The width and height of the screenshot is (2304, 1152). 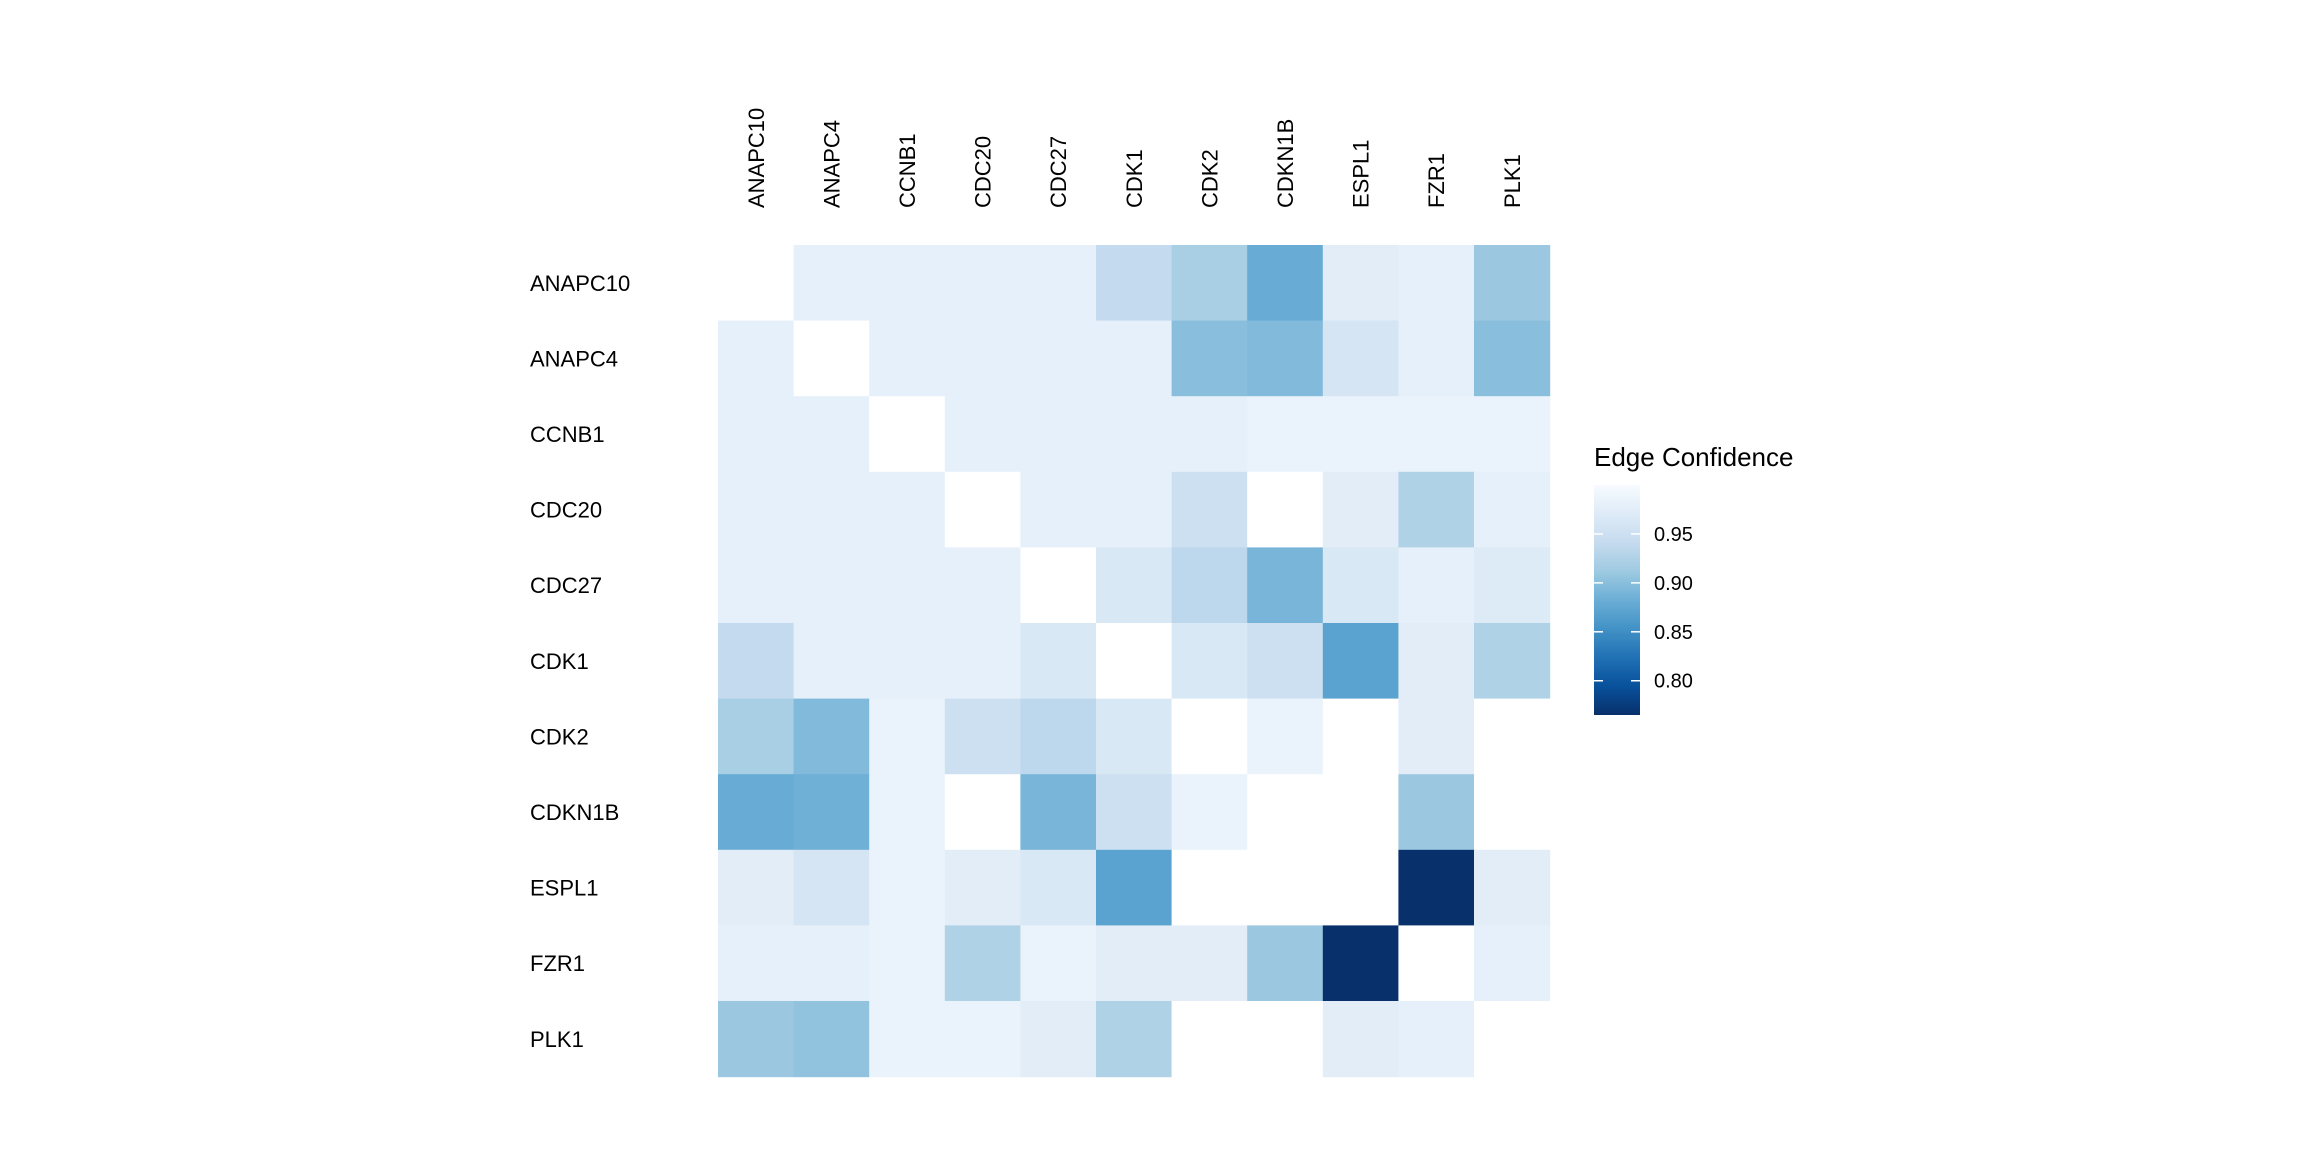 I want to click on heatmap-cell-plk1-ccnb1, so click(x=907, y=1039).